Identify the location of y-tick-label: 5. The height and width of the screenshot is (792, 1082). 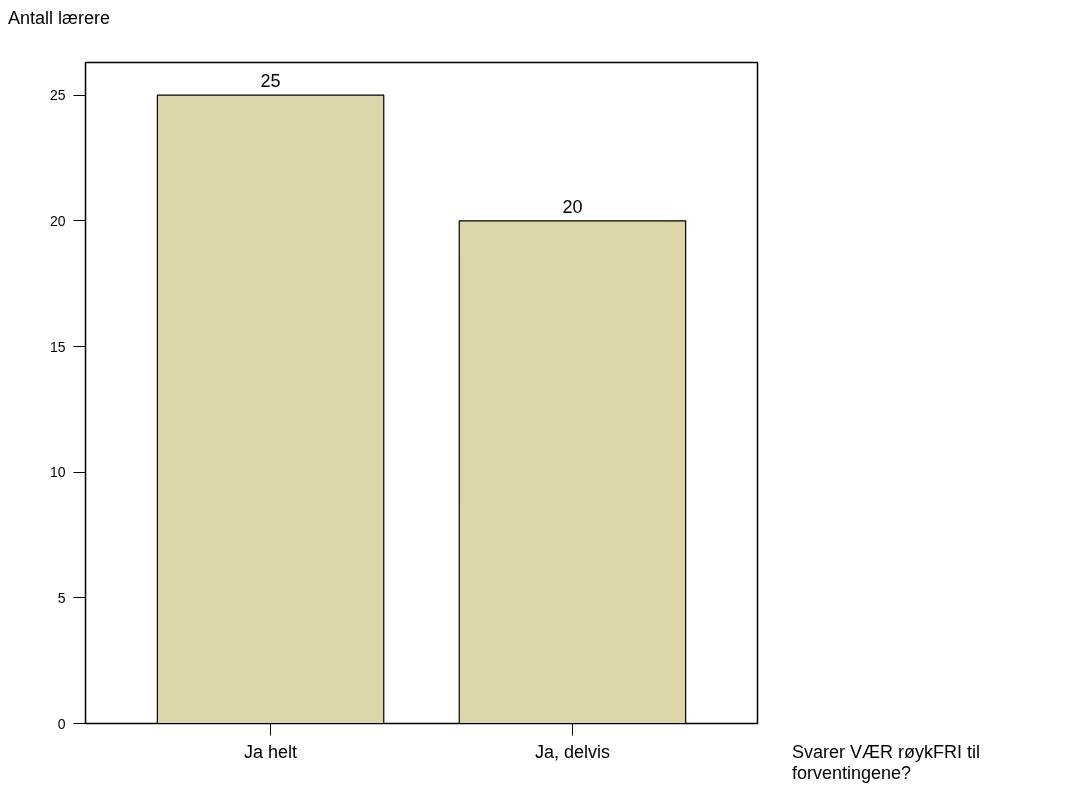
(61, 597).